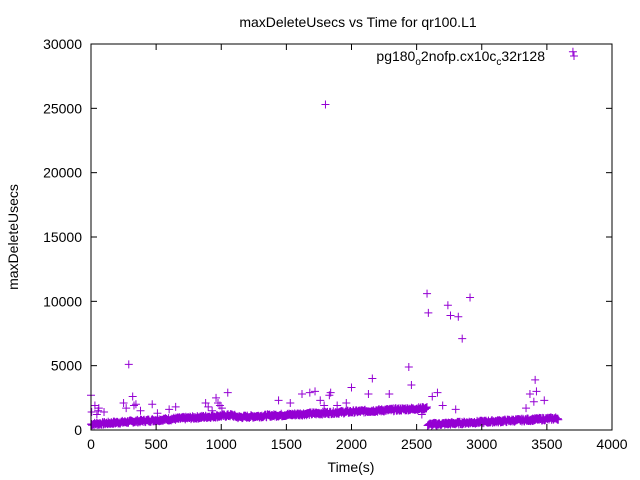 The width and height of the screenshot is (640, 480). Describe the element at coordinates (91, 444) in the screenshot. I see `x-tick-label: 0` at that location.